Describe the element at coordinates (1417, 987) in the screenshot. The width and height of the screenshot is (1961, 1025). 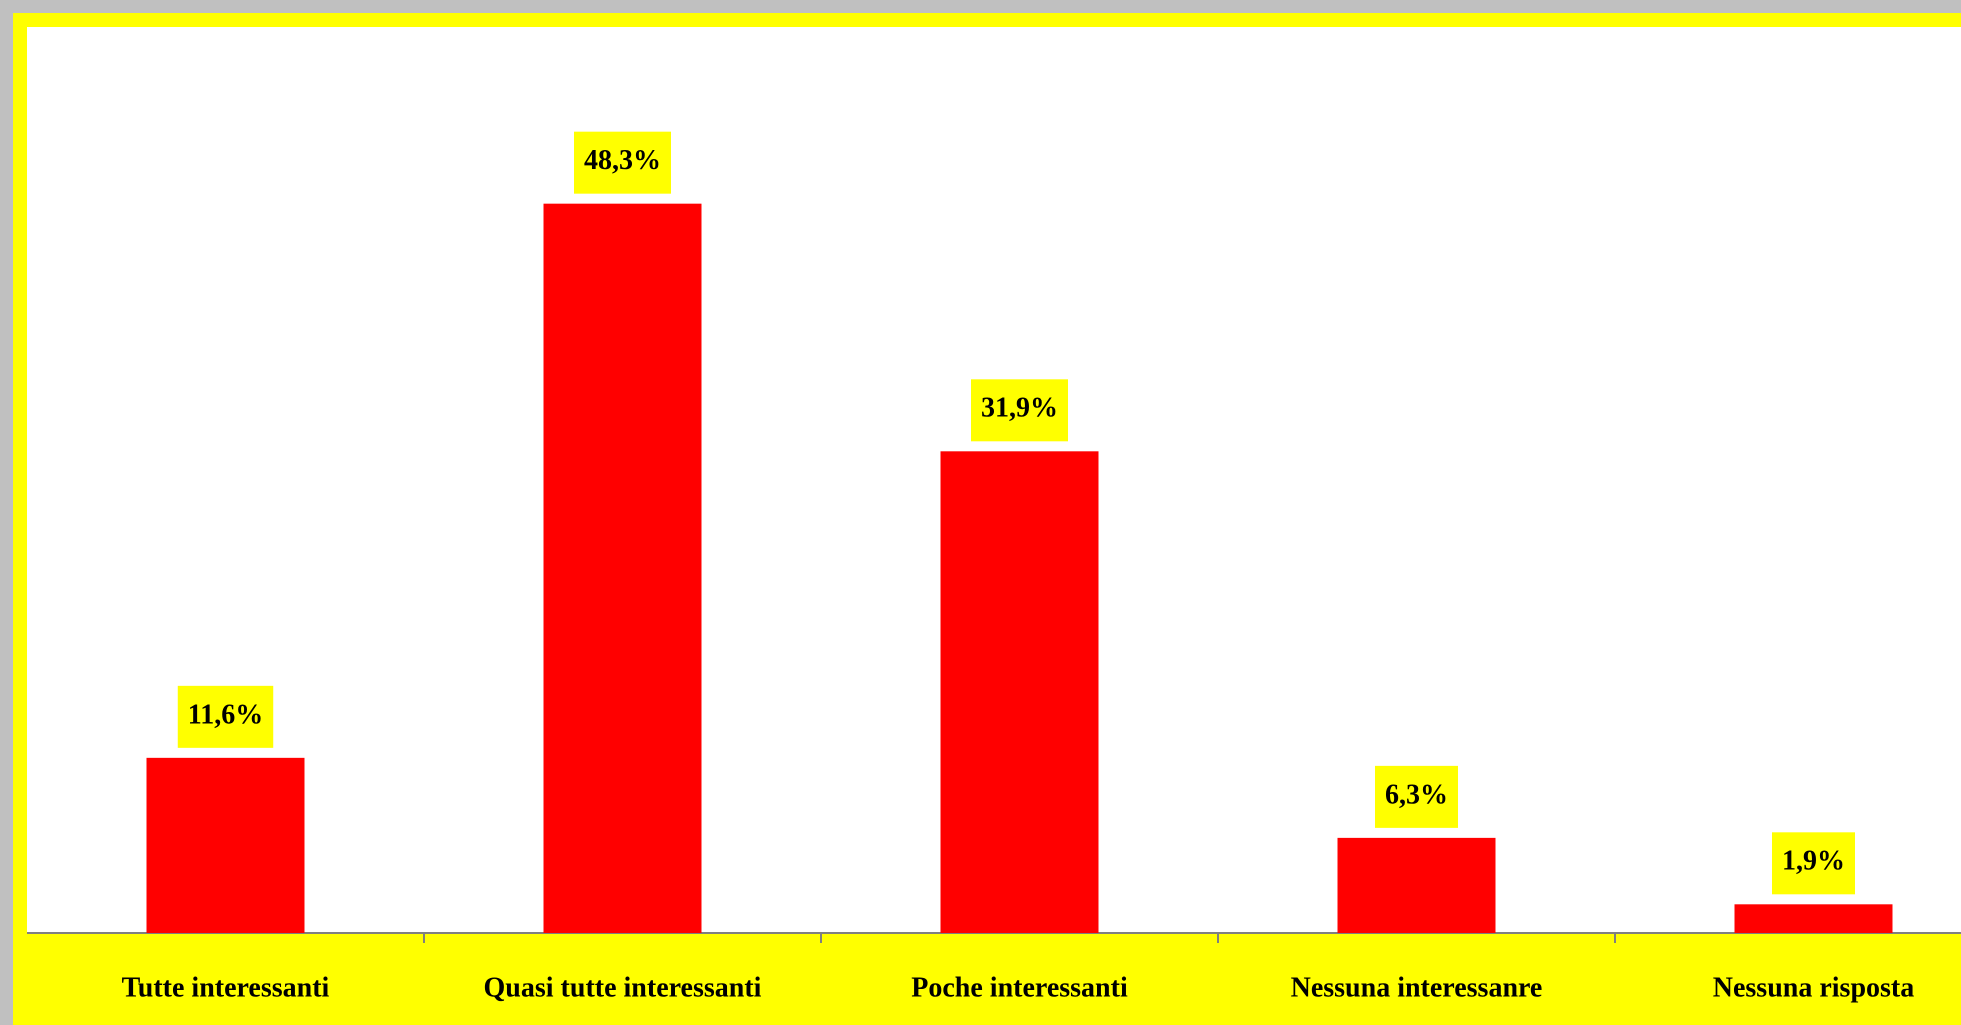
I see `x-tick-label: Nessuna interessanre` at that location.